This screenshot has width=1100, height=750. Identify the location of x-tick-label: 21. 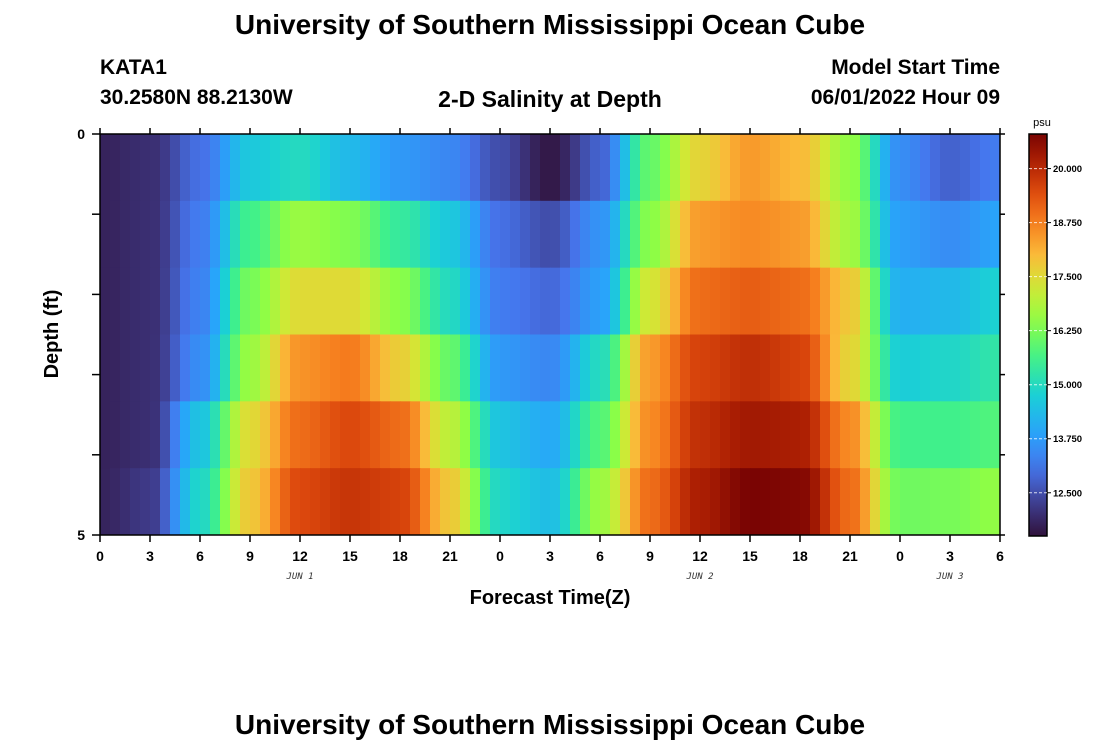
(450, 556).